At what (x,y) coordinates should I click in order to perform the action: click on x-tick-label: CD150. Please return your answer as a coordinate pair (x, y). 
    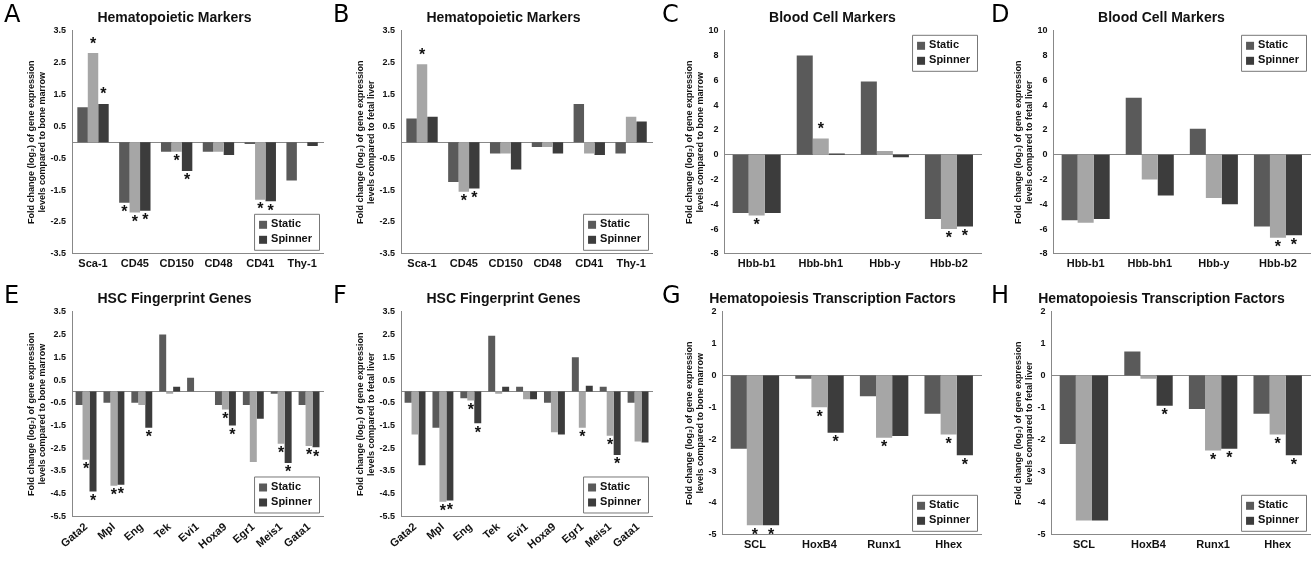
    Looking at the image, I should click on (176, 263).